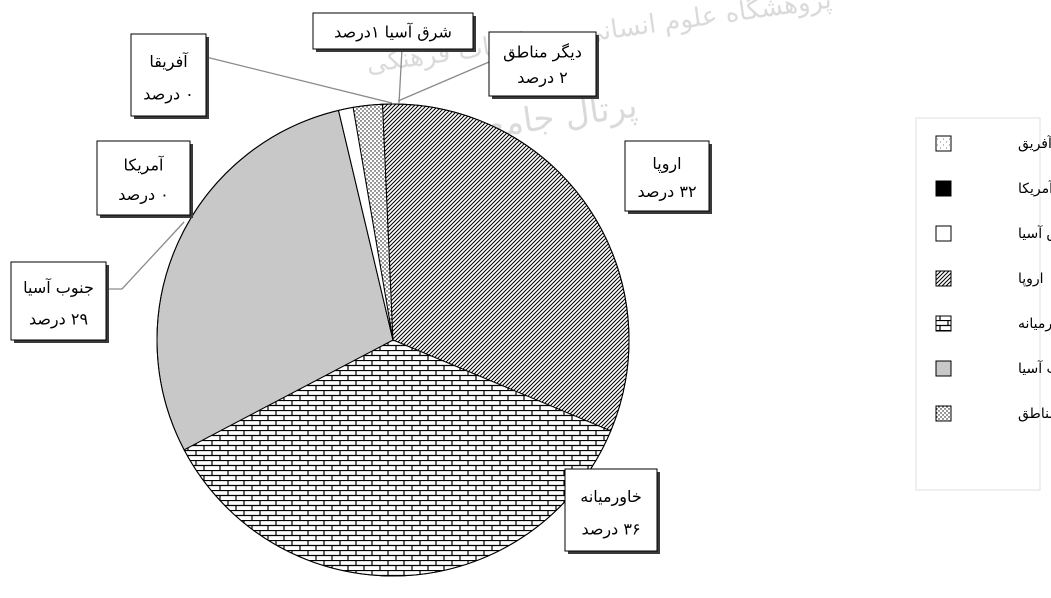  I want to click on leader-africa, so click(299, 80).